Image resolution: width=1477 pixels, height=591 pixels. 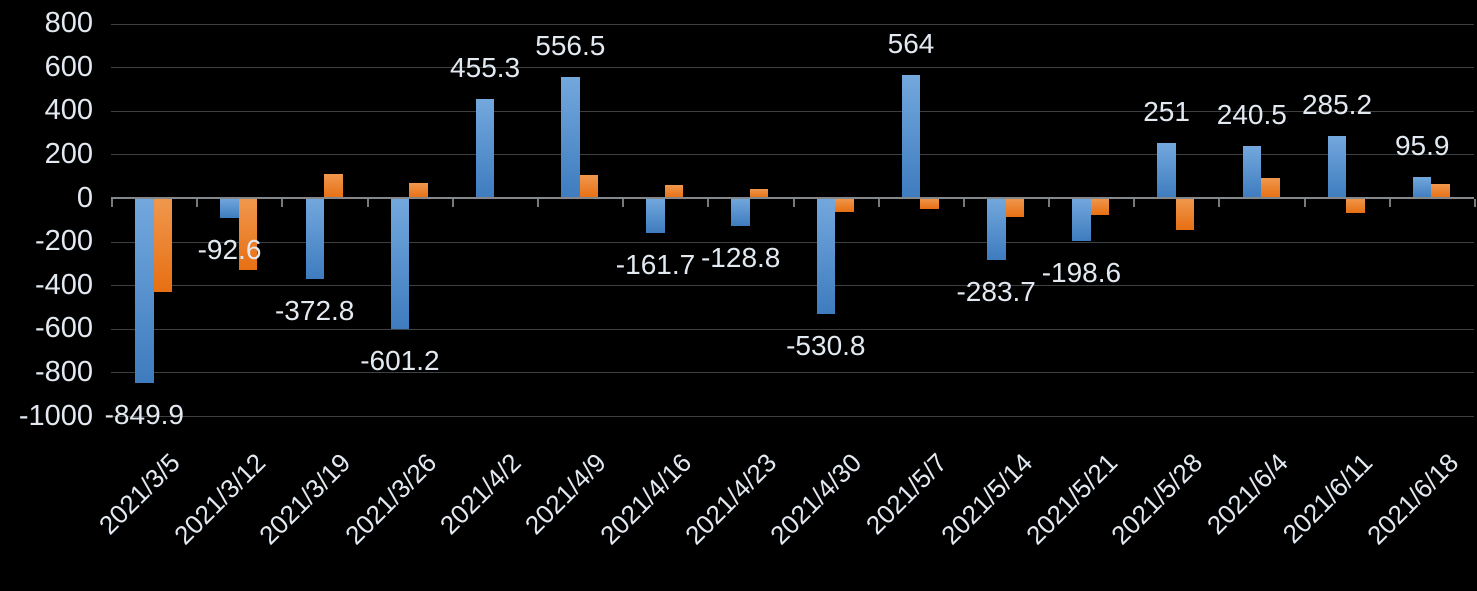 What do you see at coordinates (731, 499) in the screenshot?
I see `x-axis-tick-label: 2021/4/23` at bounding box center [731, 499].